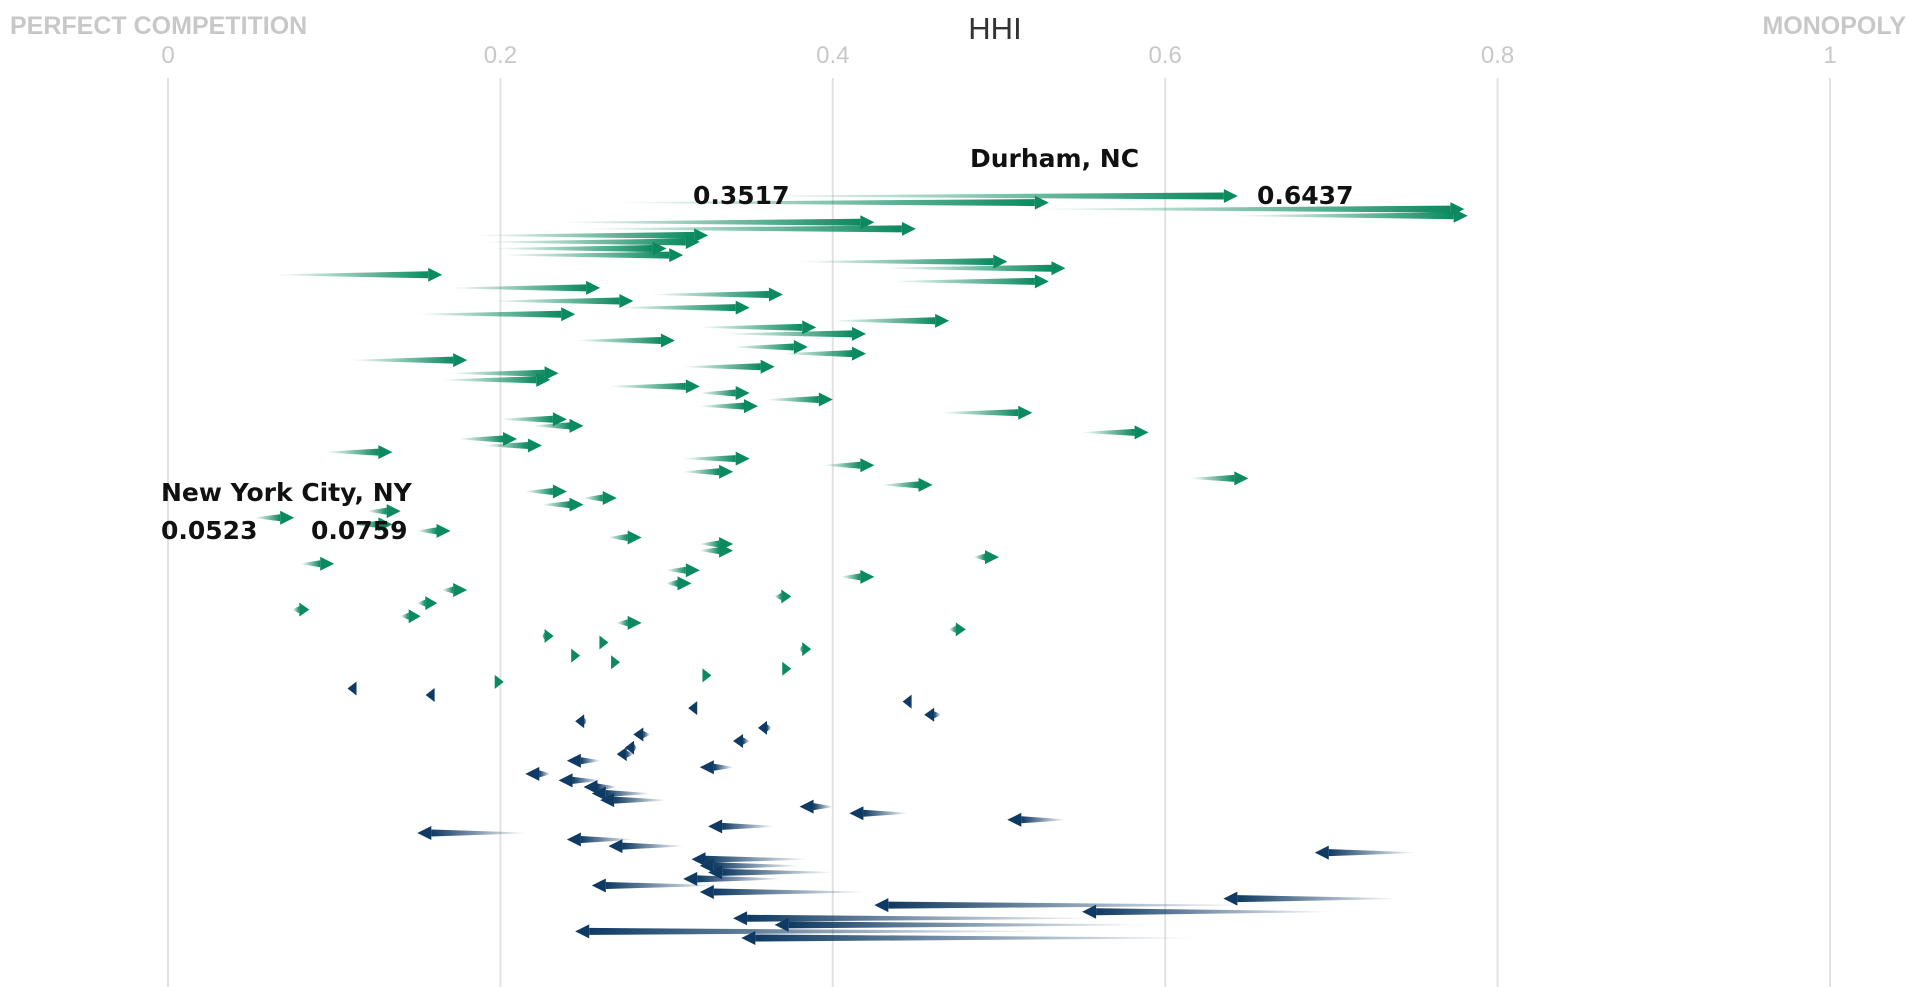 The height and width of the screenshot is (987, 1916). I want to click on annotation-nyc: New York City, NY 0.0523 0.0759, so click(287, 511).